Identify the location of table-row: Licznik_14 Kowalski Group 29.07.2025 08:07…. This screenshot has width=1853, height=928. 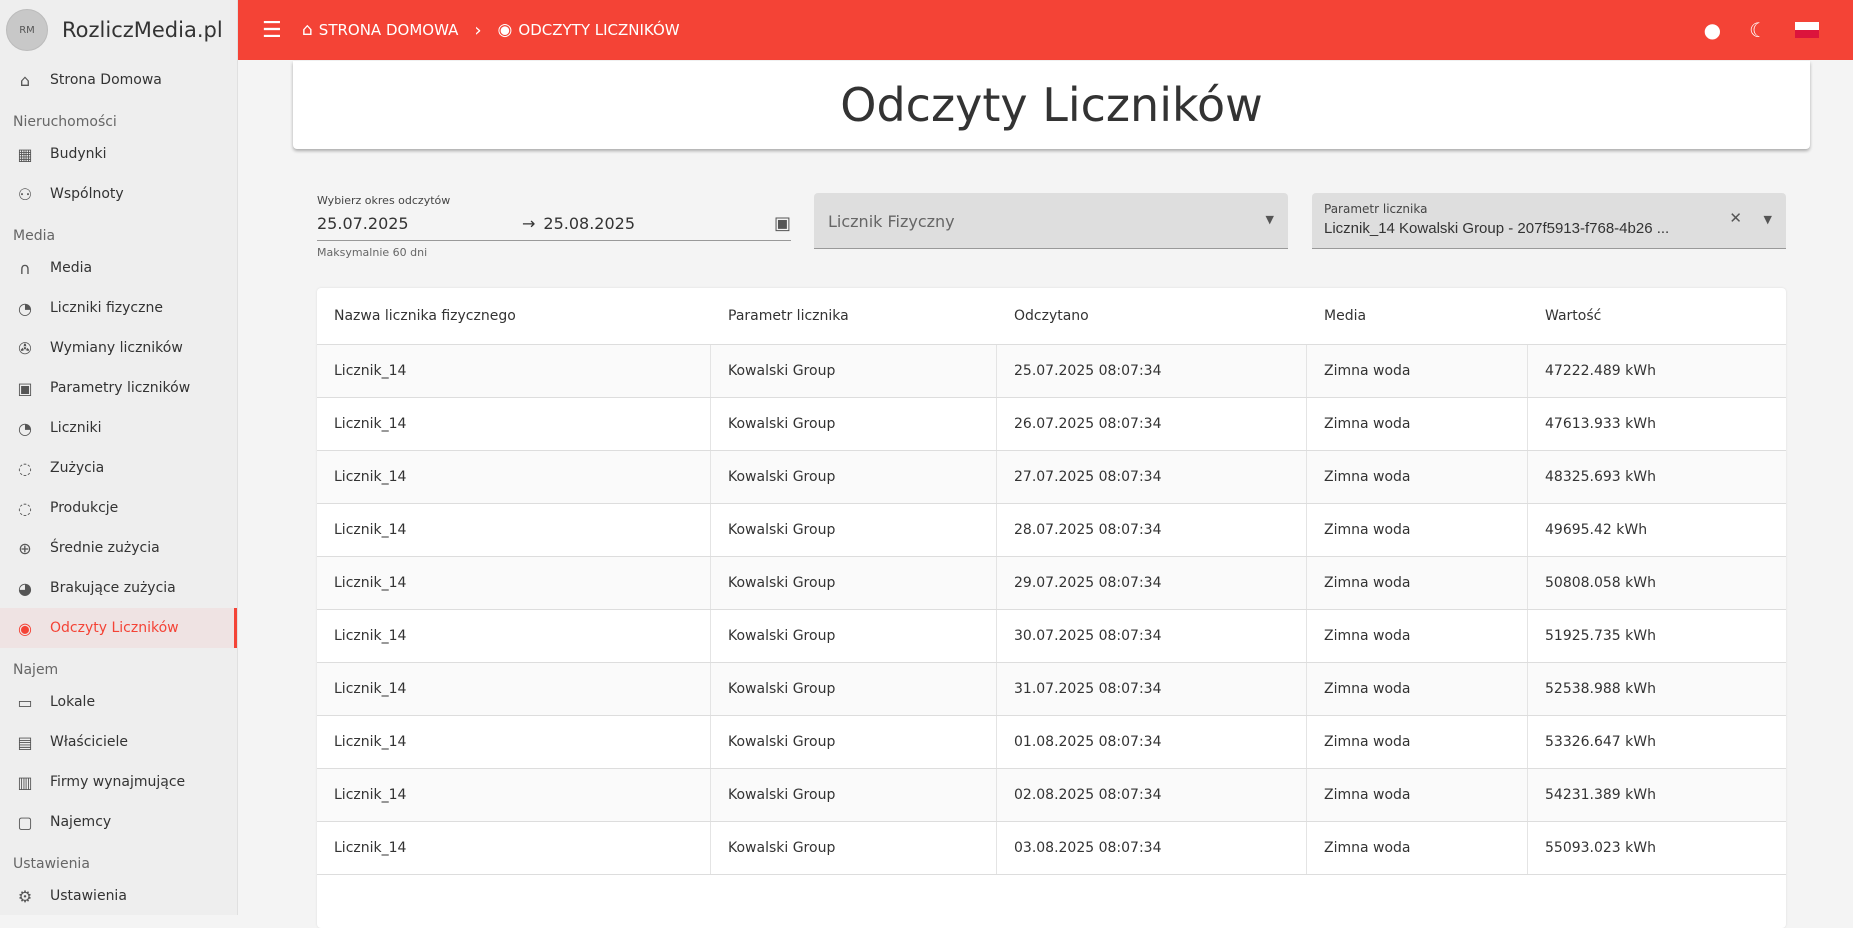
(1051, 583).